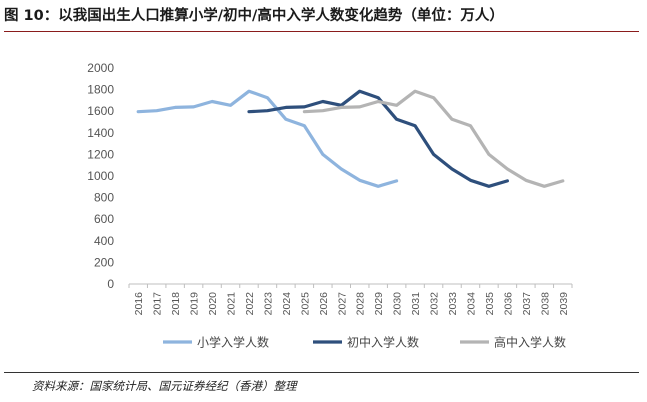 This screenshot has height=402, width=647. Describe the element at coordinates (435, 304) in the screenshot. I see `x-tick-label: 2032` at that location.